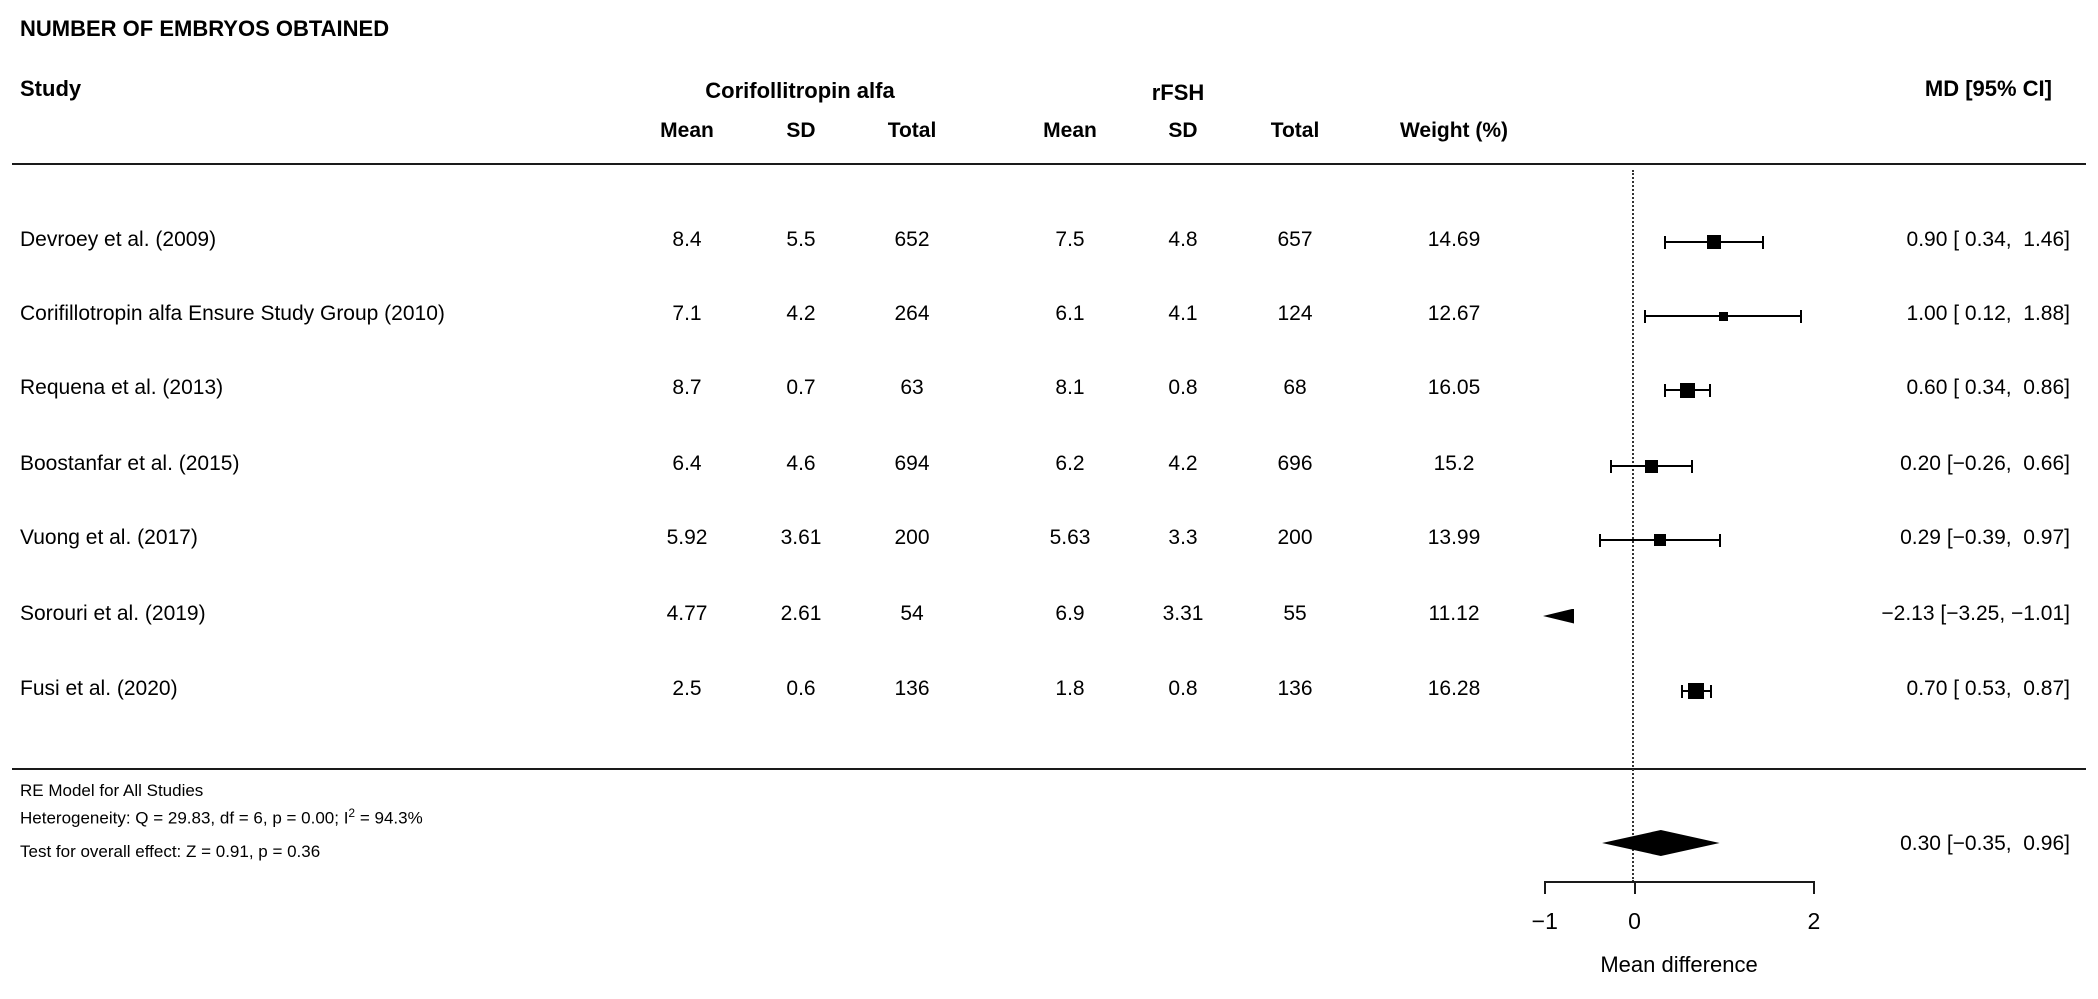  Describe the element at coordinates (1183, 613) in the screenshot. I see `table-cell-rfsh_sd: 3.31` at that location.